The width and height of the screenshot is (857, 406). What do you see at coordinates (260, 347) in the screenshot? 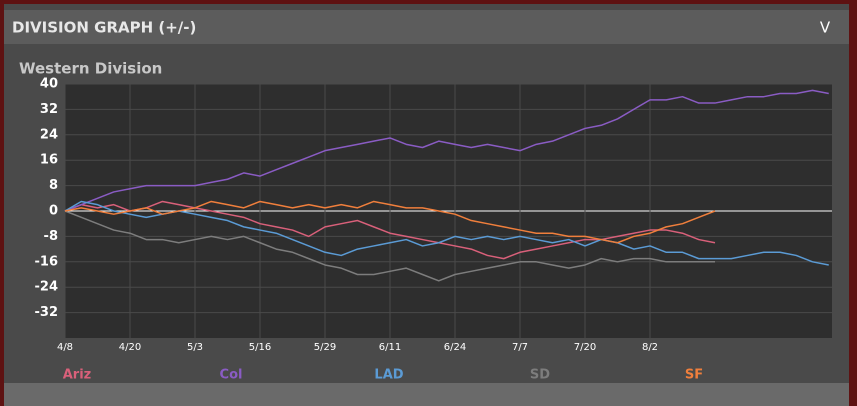
I see `x-tick-label: 5/16` at bounding box center [260, 347].